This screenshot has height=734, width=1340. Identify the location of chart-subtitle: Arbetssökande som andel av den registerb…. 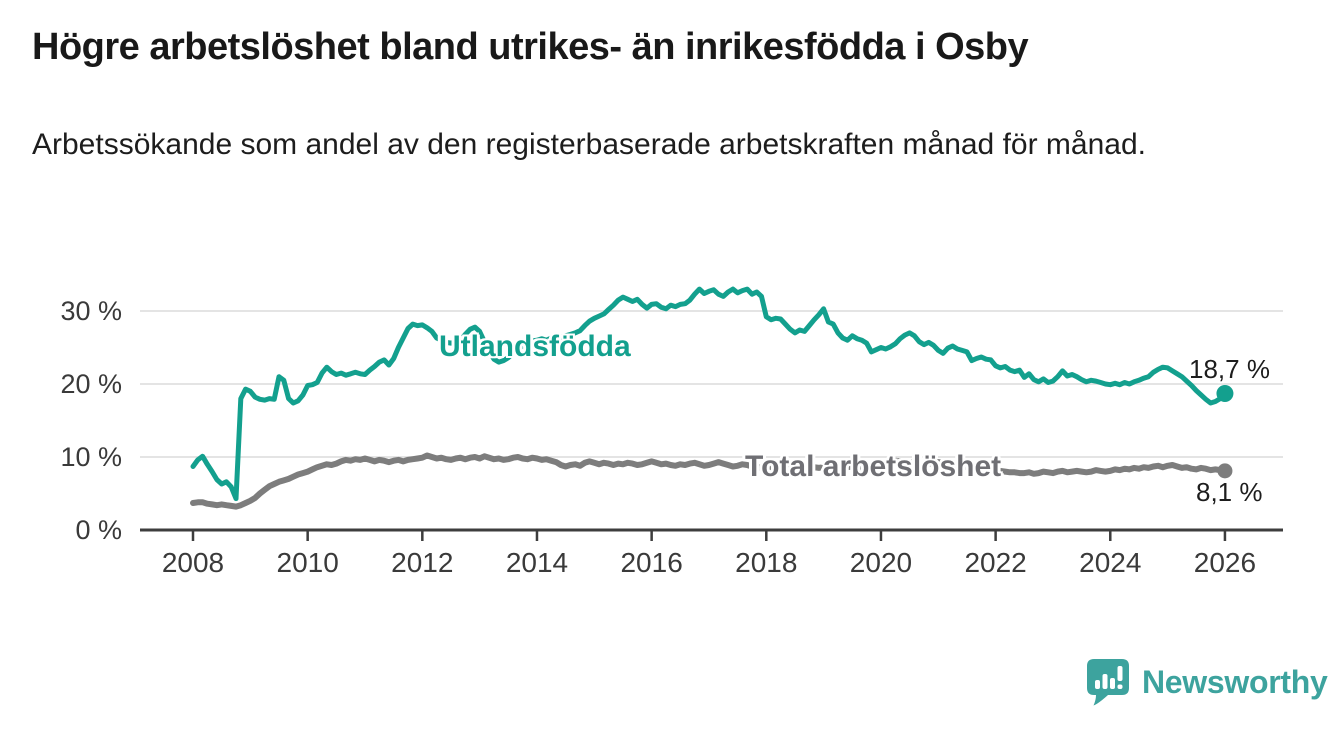
(589, 144).